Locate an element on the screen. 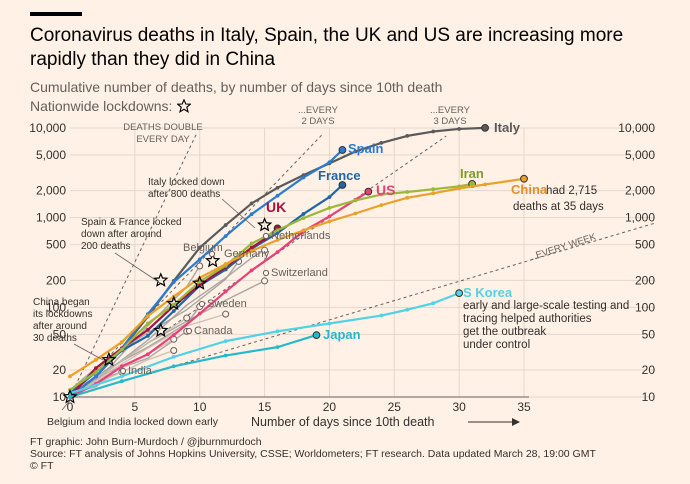 The image size is (690, 484). y-tick-label-right: 50 is located at coordinates (649, 334).